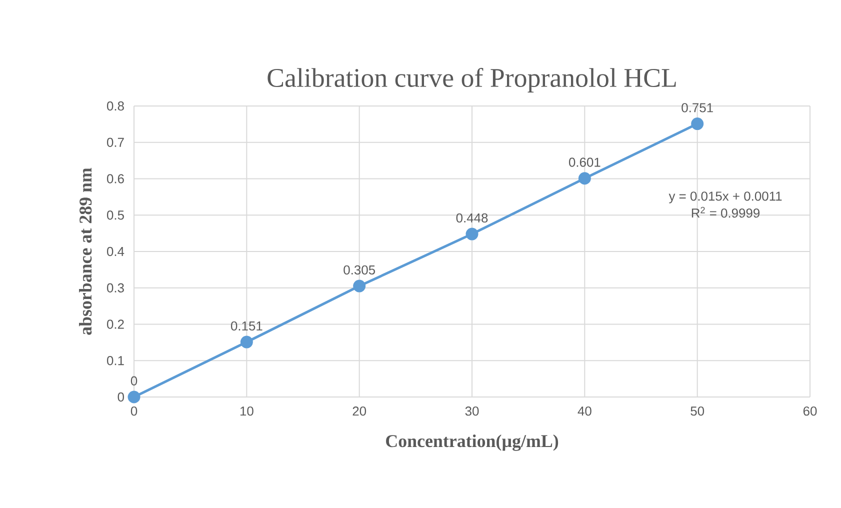 The height and width of the screenshot is (508, 841). What do you see at coordinates (246, 326) in the screenshot?
I see `data-label: 0.151` at bounding box center [246, 326].